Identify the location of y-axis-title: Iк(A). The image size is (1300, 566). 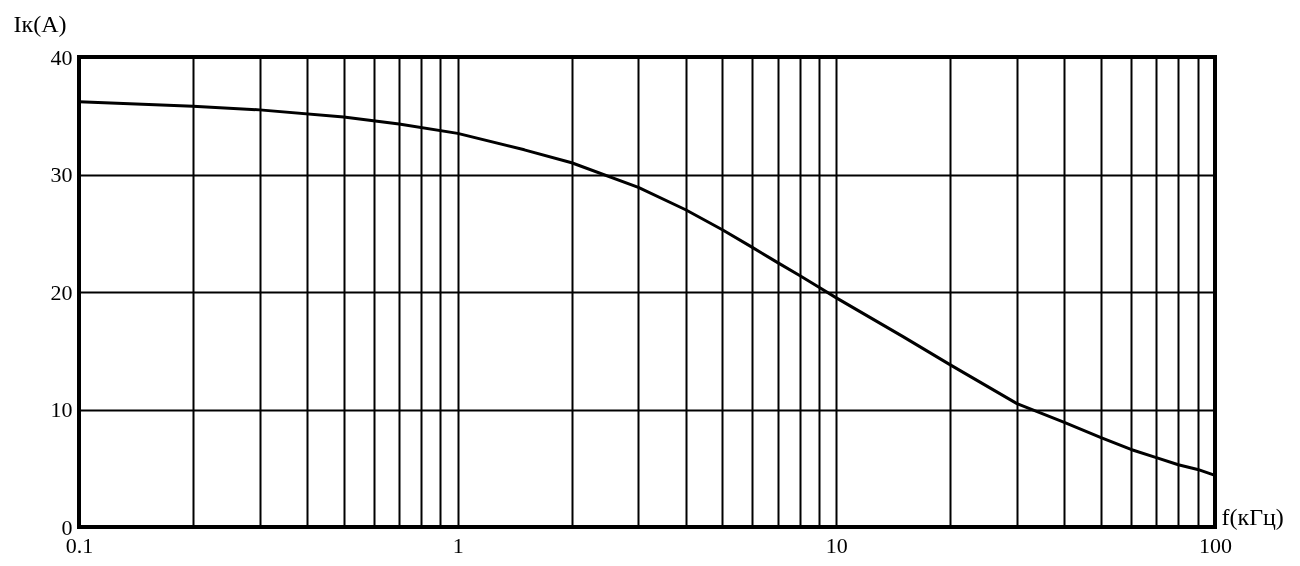
(40, 23).